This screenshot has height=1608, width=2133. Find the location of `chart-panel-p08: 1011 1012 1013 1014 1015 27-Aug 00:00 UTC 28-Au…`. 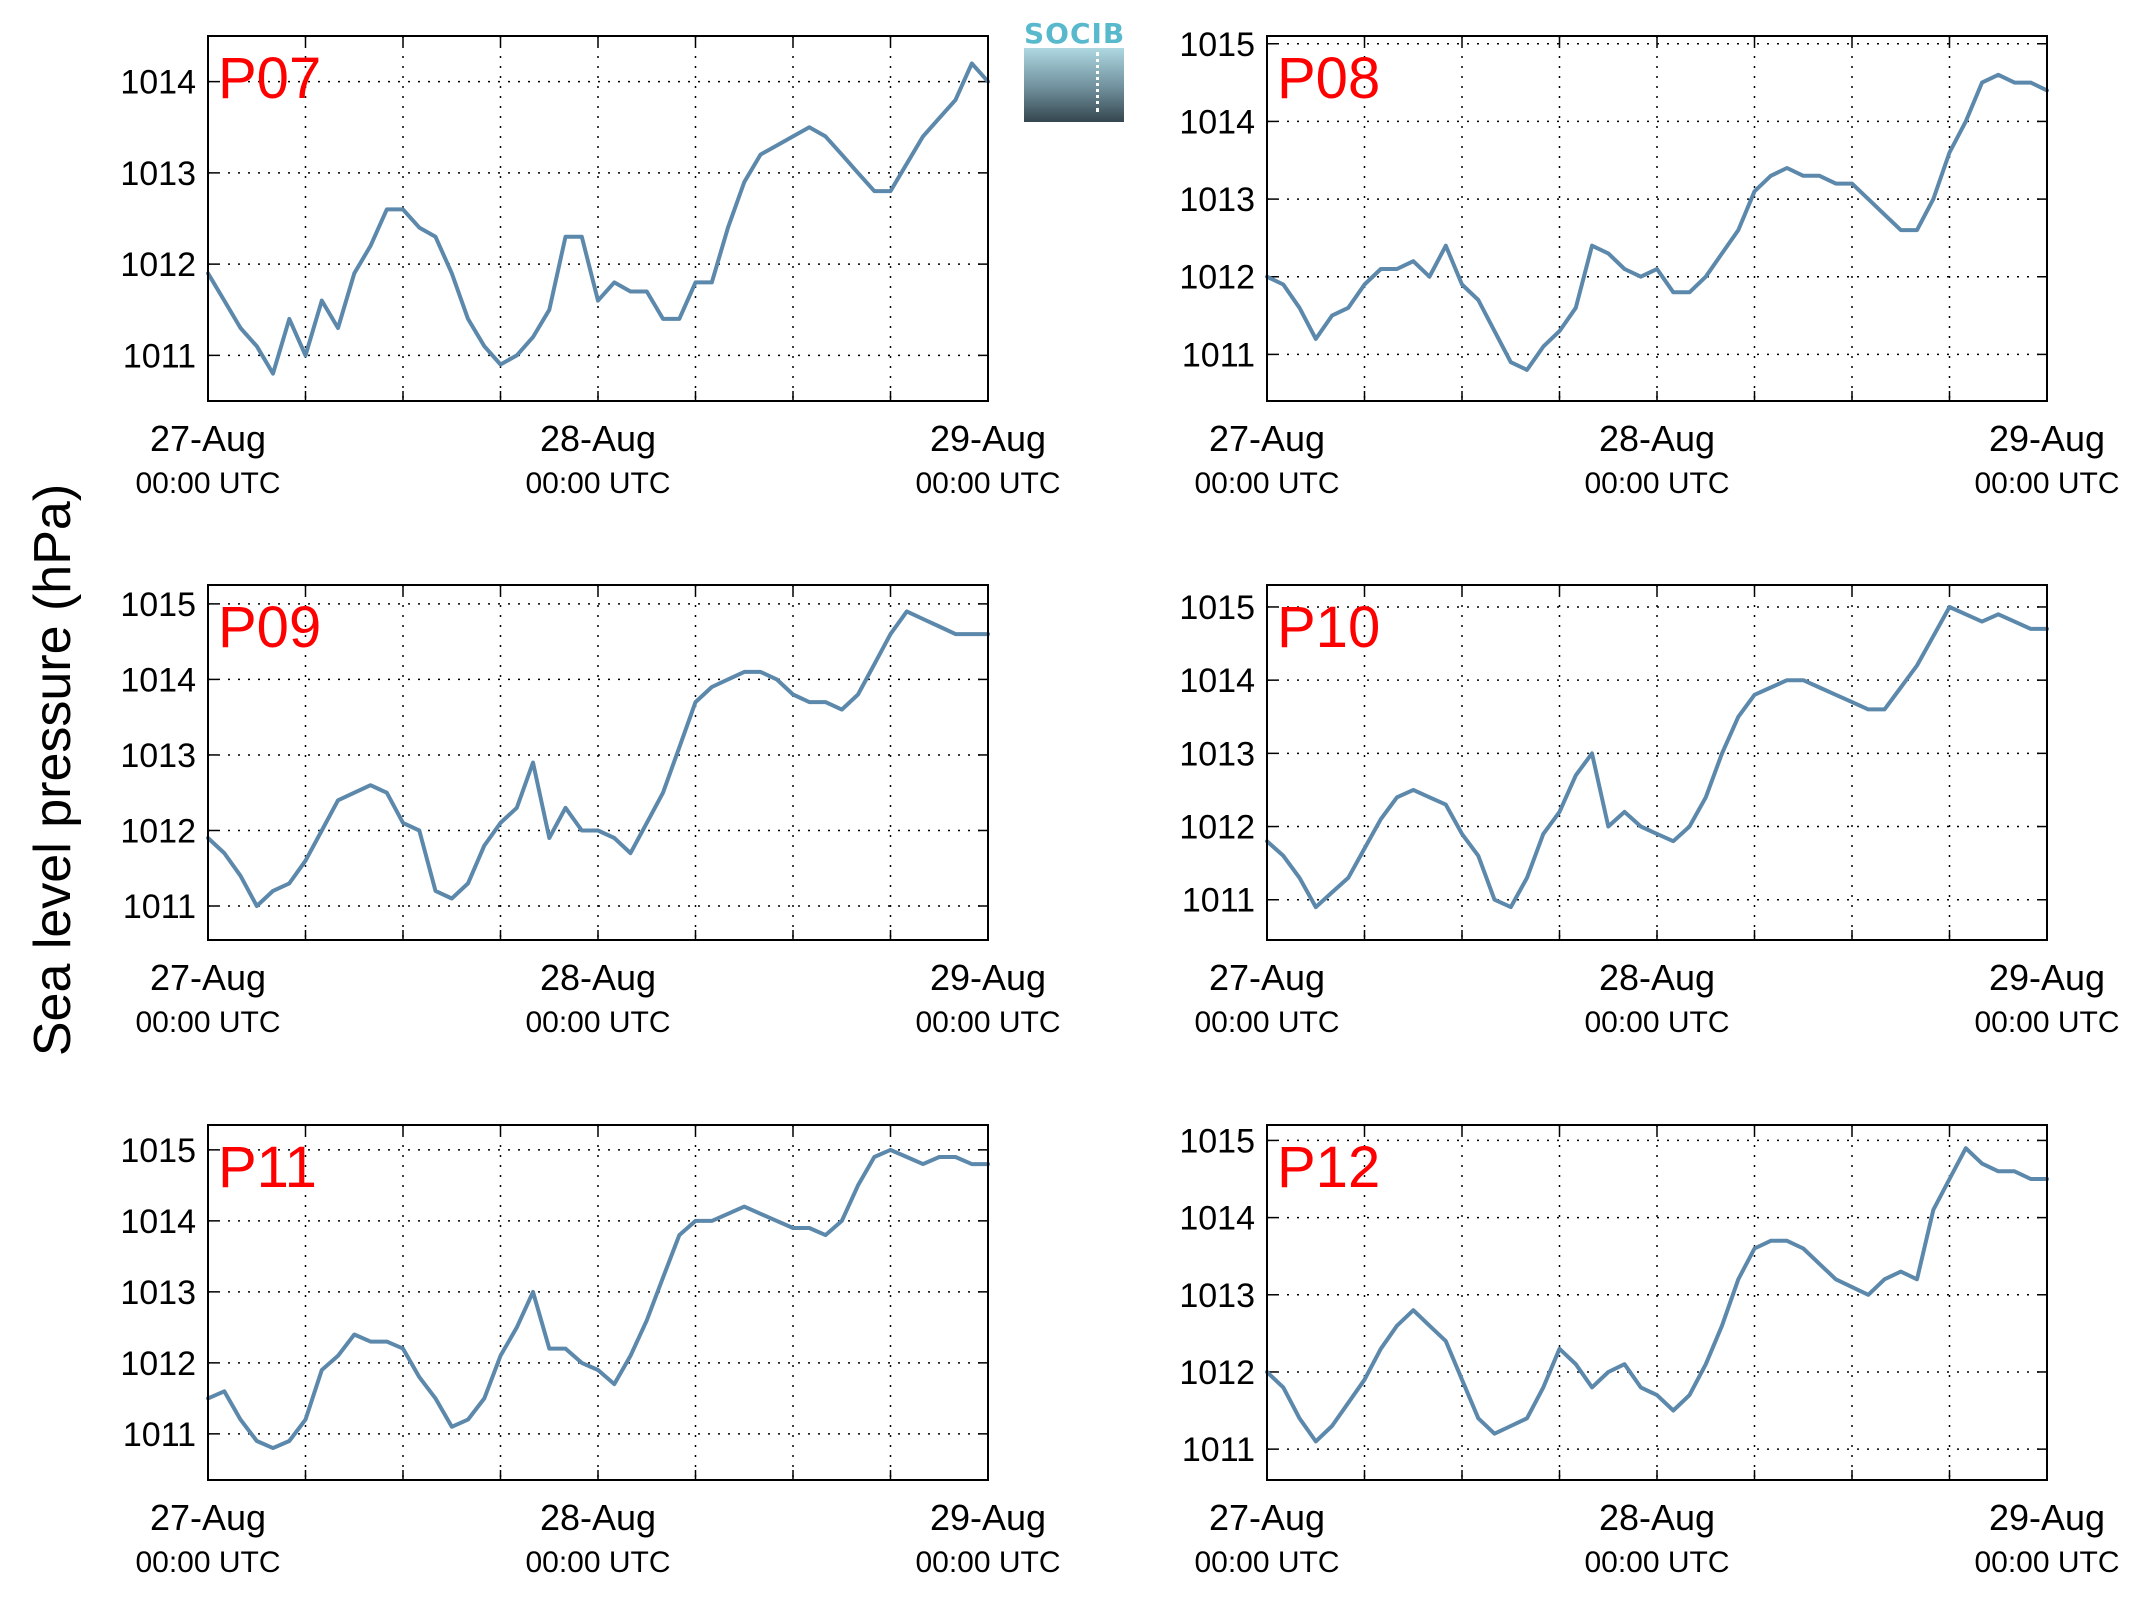

chart-panel-p08: 1011 1012 1013 1014 1015 27-Aug 00:00 UTC 28-Au… is located at coordinates (1649, 263).